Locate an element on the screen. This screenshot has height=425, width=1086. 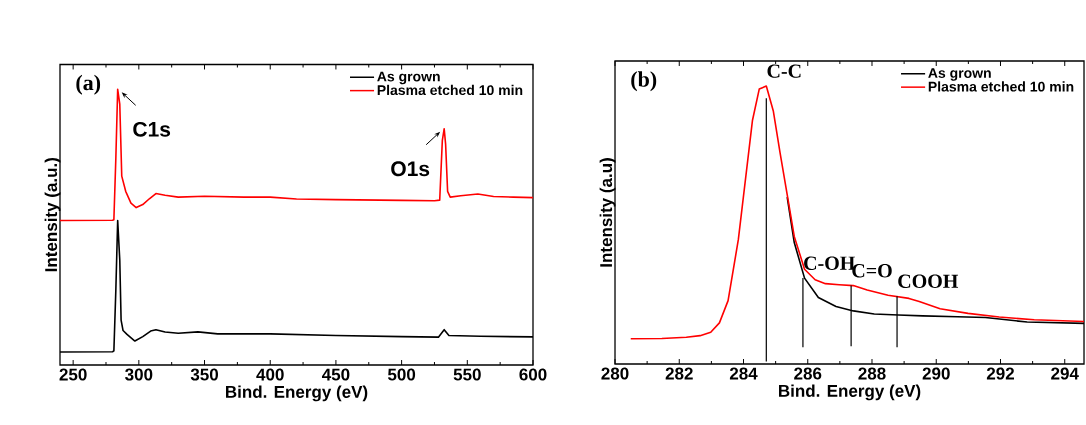
x-tick-label: 500 is located at coordinates (401, 374).